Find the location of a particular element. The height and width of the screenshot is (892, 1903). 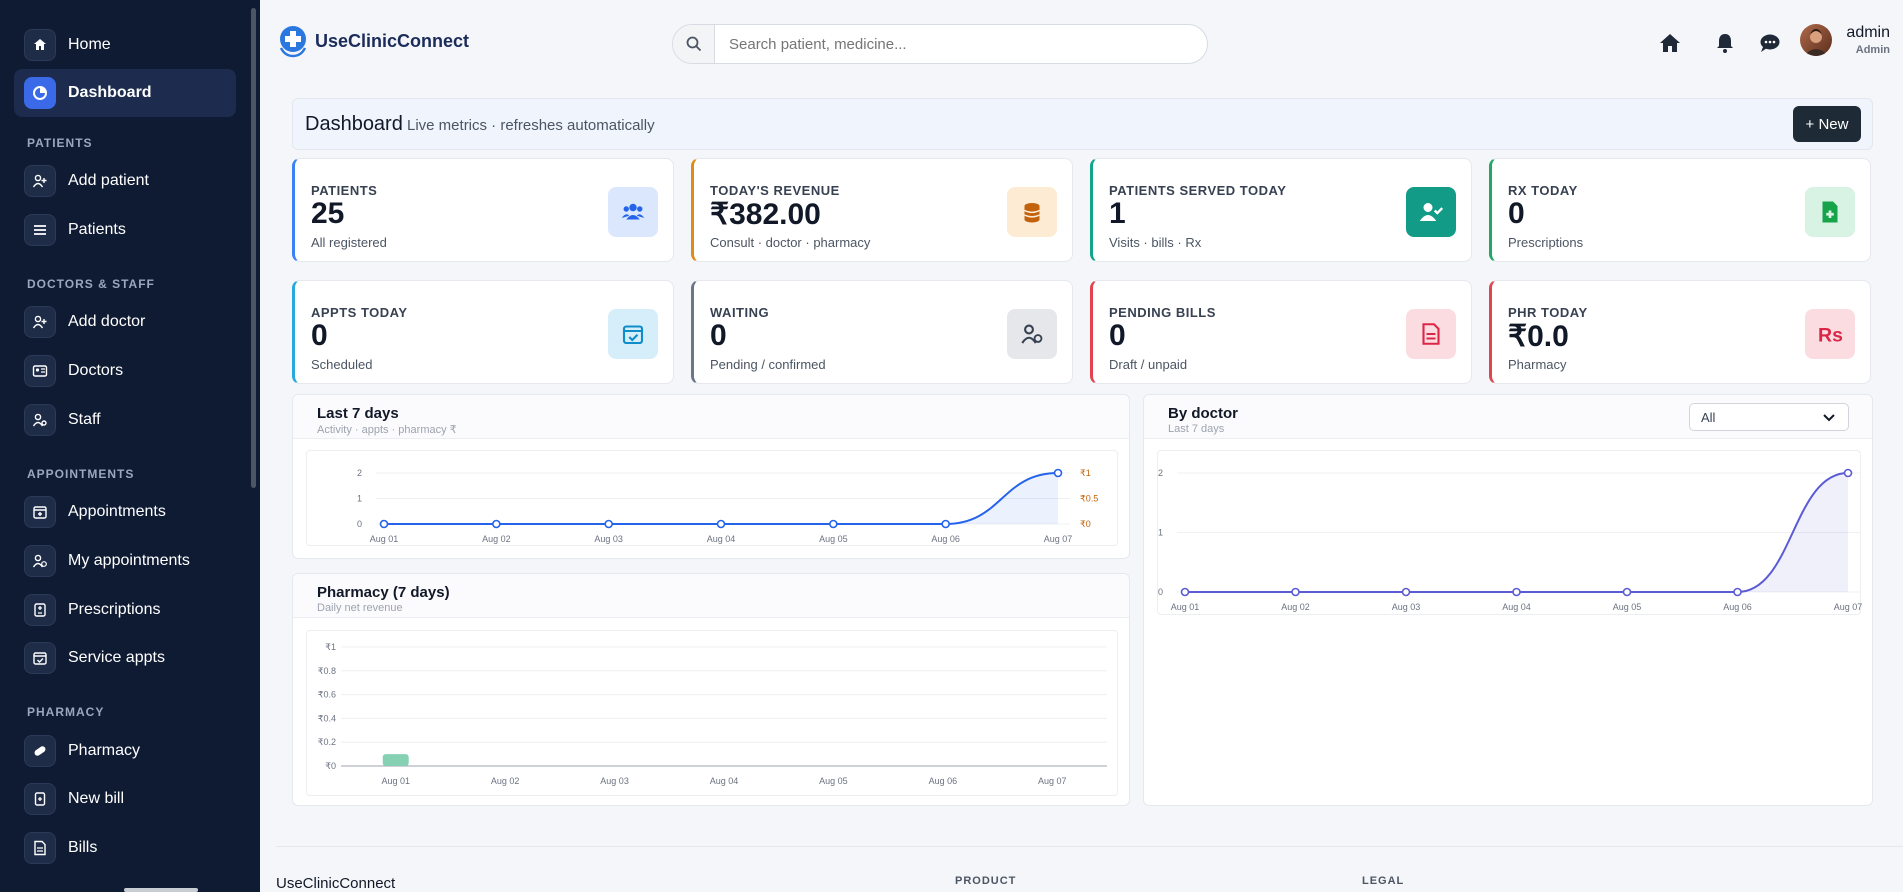

x-tick-label: Aug 02 is located at coordinates (1295, 607).